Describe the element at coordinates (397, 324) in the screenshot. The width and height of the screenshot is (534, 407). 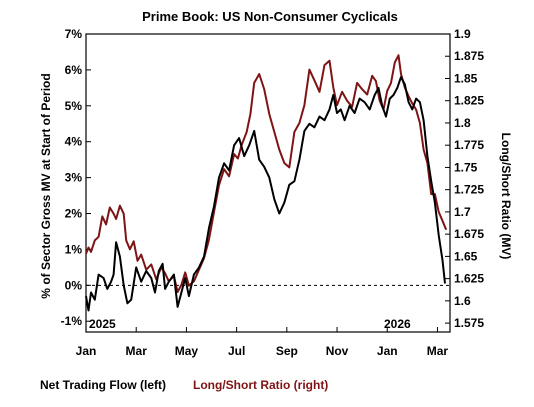
I see `year-label-2026: 2026` at that location.